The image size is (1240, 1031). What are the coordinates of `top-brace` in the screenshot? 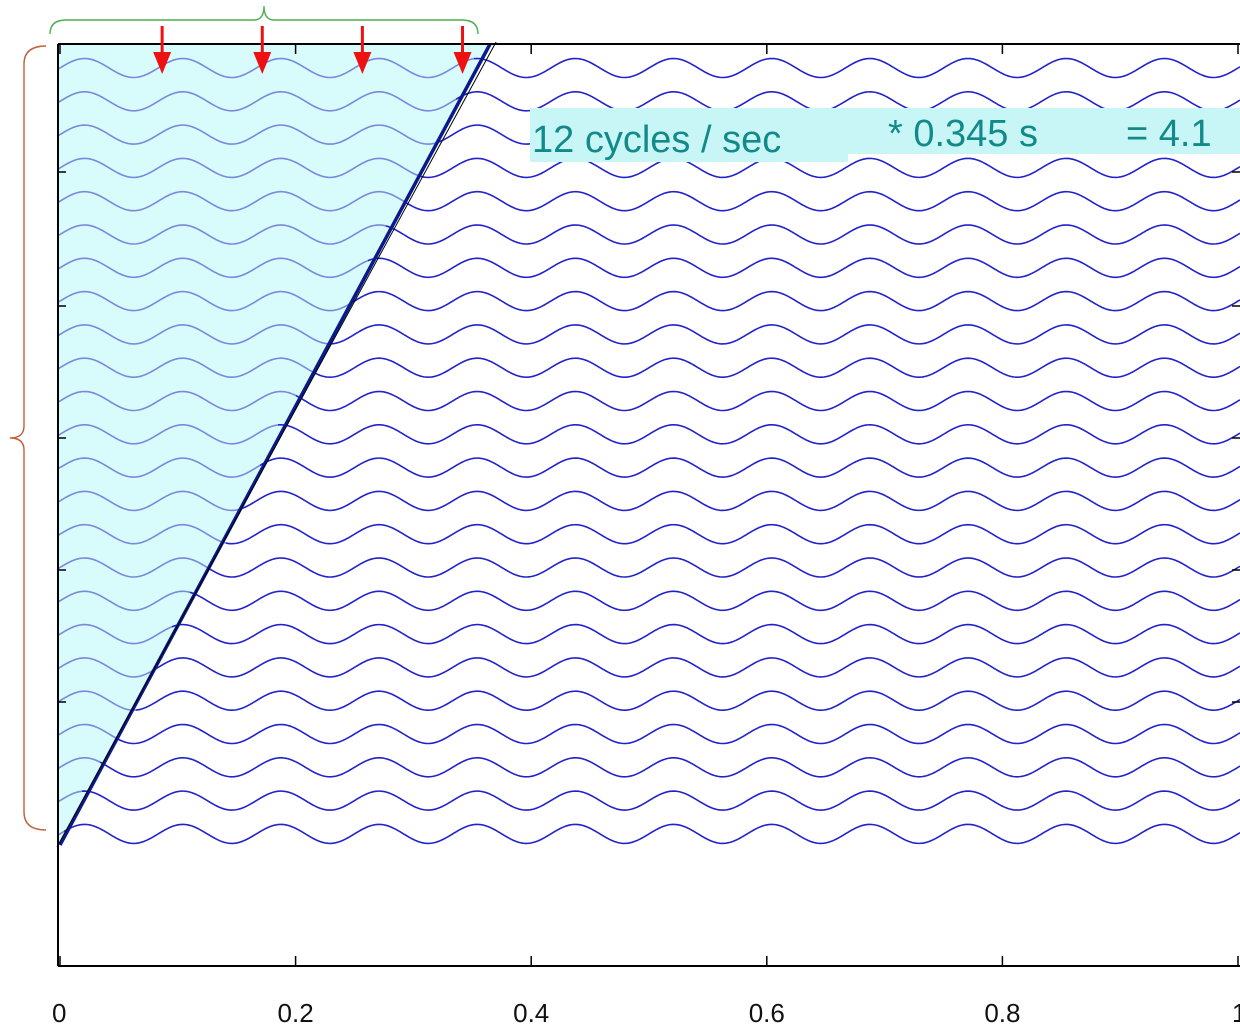 It's located at (264, 20).